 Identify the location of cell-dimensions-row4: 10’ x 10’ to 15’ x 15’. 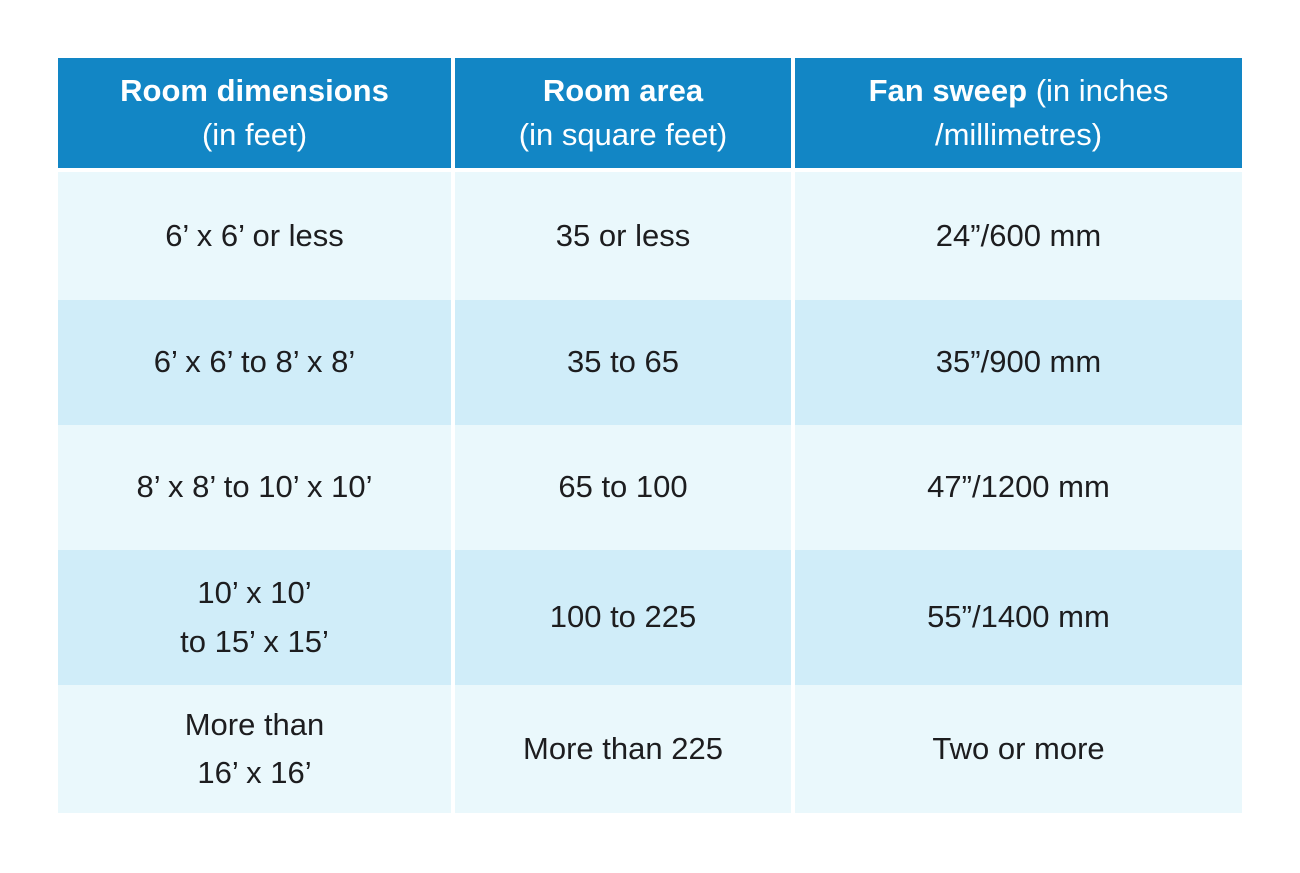
(254, 617).